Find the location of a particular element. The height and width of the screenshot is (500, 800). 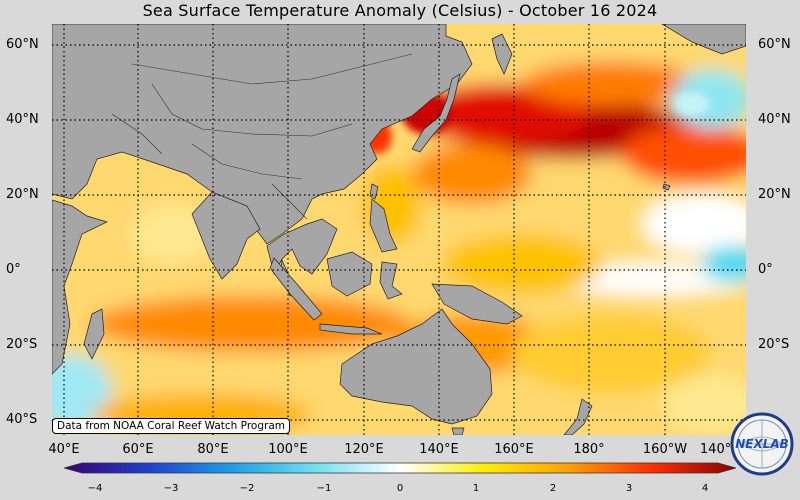

north-america-landmass is located at coordinates (703, 39).